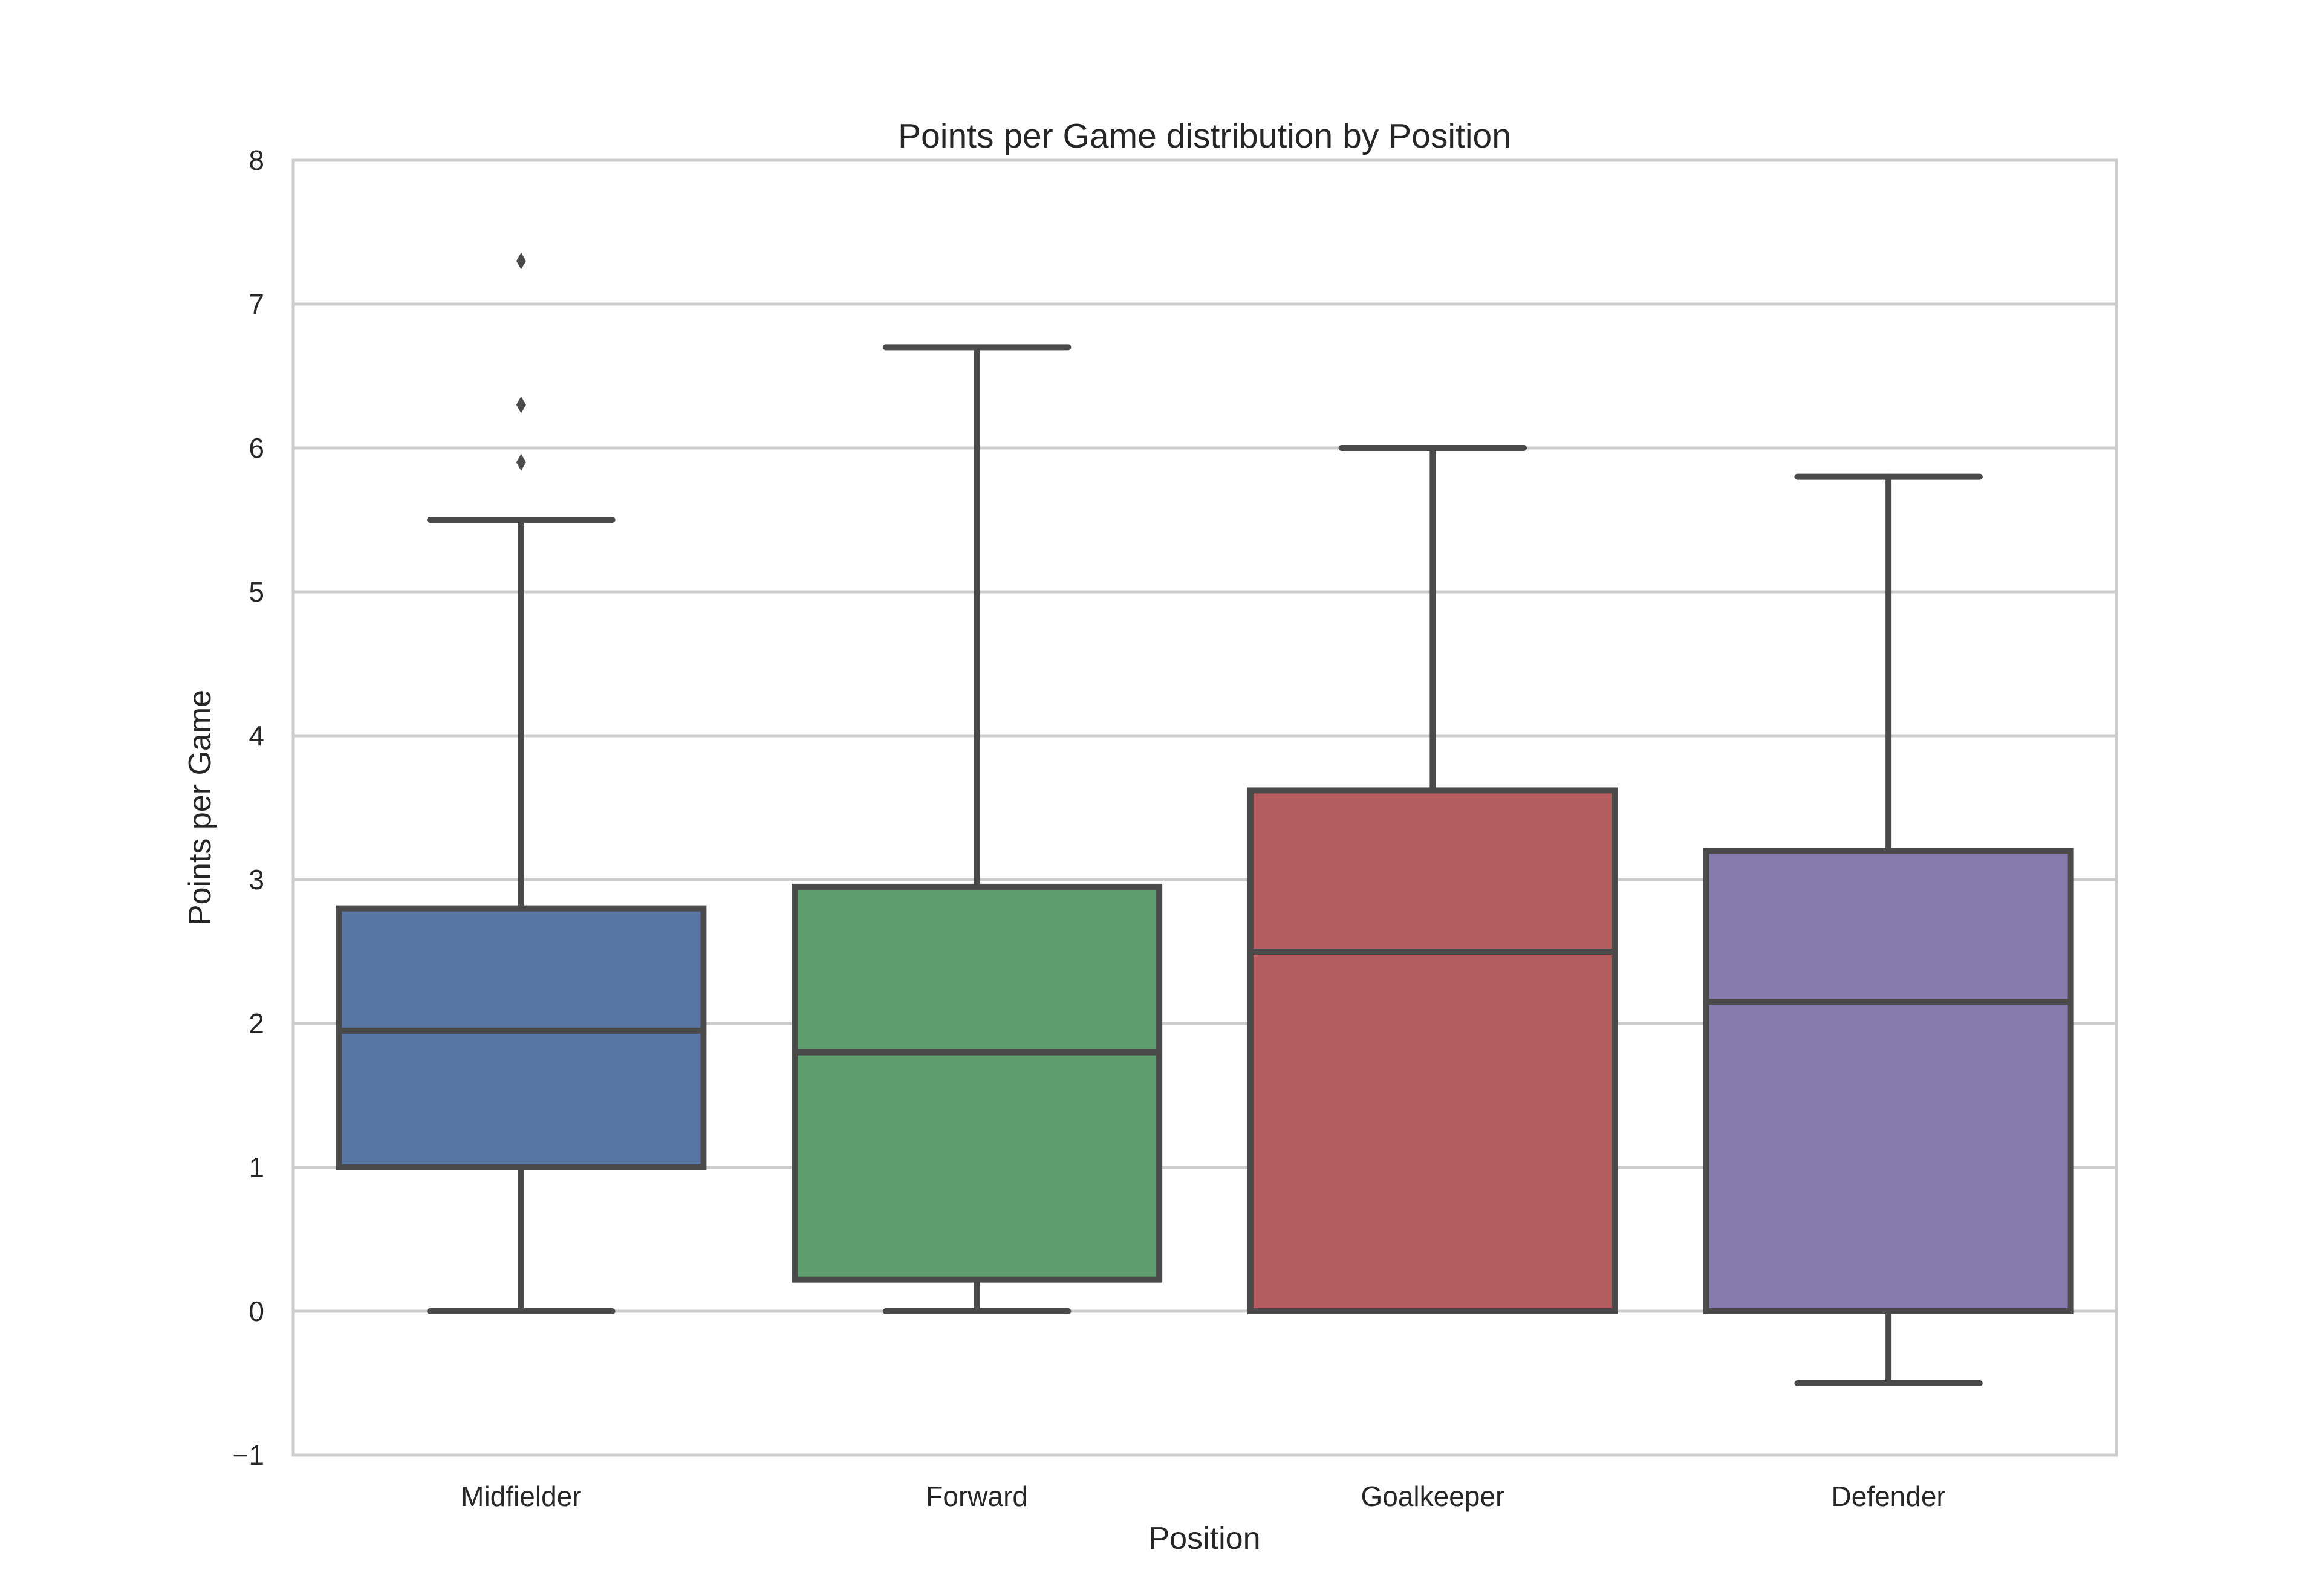  I want to click on y-tick-label: 3, so click(256, 879).